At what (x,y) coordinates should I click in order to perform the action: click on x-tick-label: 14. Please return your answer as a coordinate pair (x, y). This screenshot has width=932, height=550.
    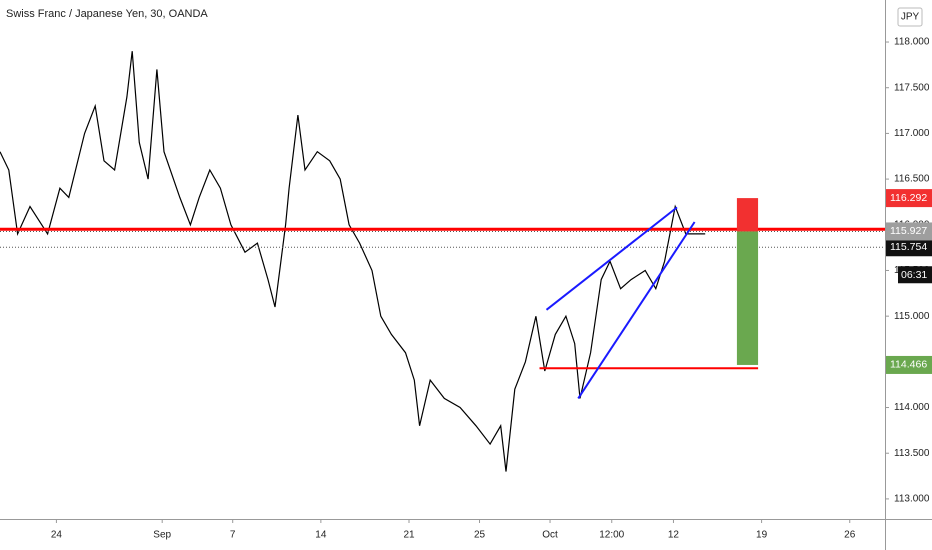
    Looking at the image, I should click on (321, 535).